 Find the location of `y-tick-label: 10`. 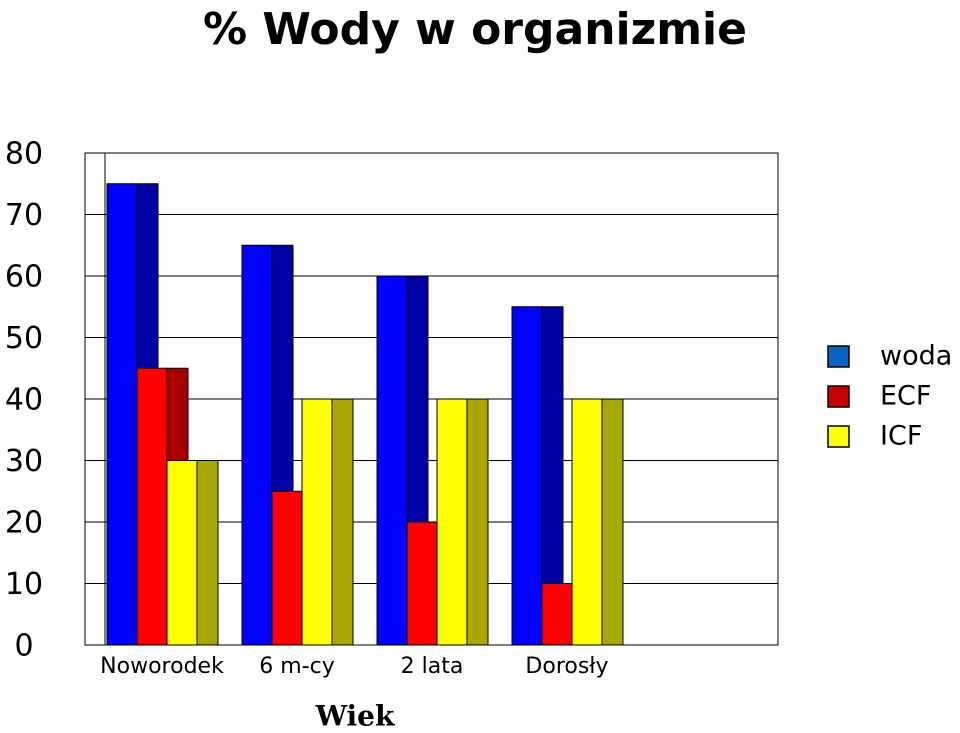

y-tick-label: 10 is located at coordinates (24, 584).